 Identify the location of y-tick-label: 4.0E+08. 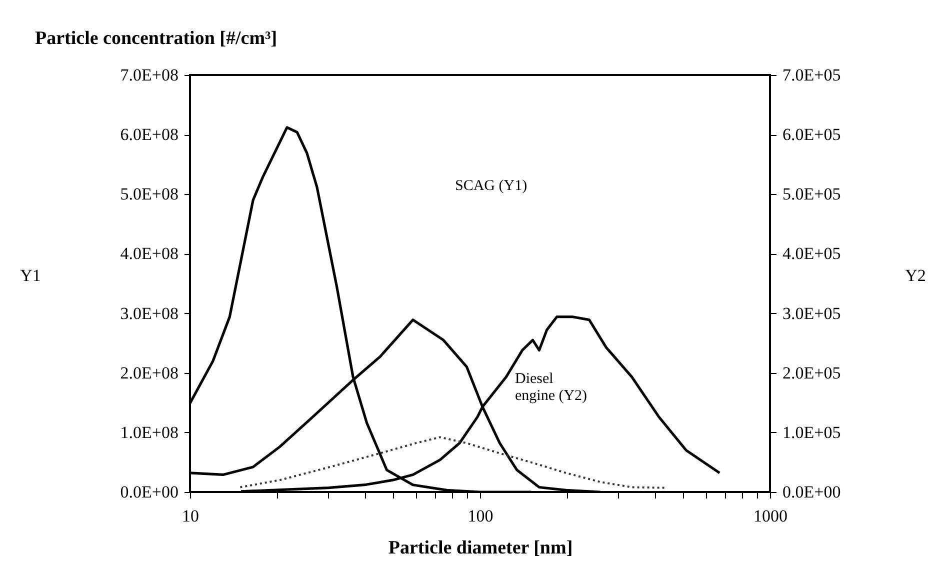
(149, 254).